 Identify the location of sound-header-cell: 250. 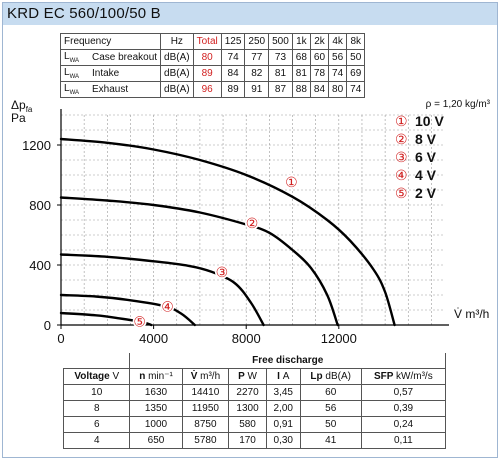
(257, 41).